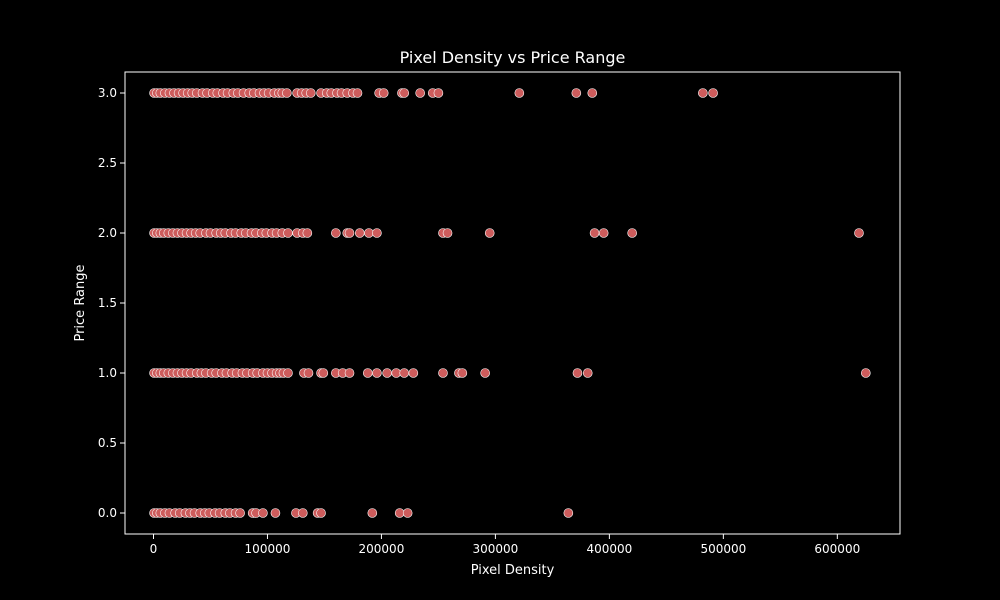 The image size is (1000, 600). What do you see at coordinates (107, 373) in the screenshot?
I see `y-tick-label: 1.0` at bounding box center [107, 373].